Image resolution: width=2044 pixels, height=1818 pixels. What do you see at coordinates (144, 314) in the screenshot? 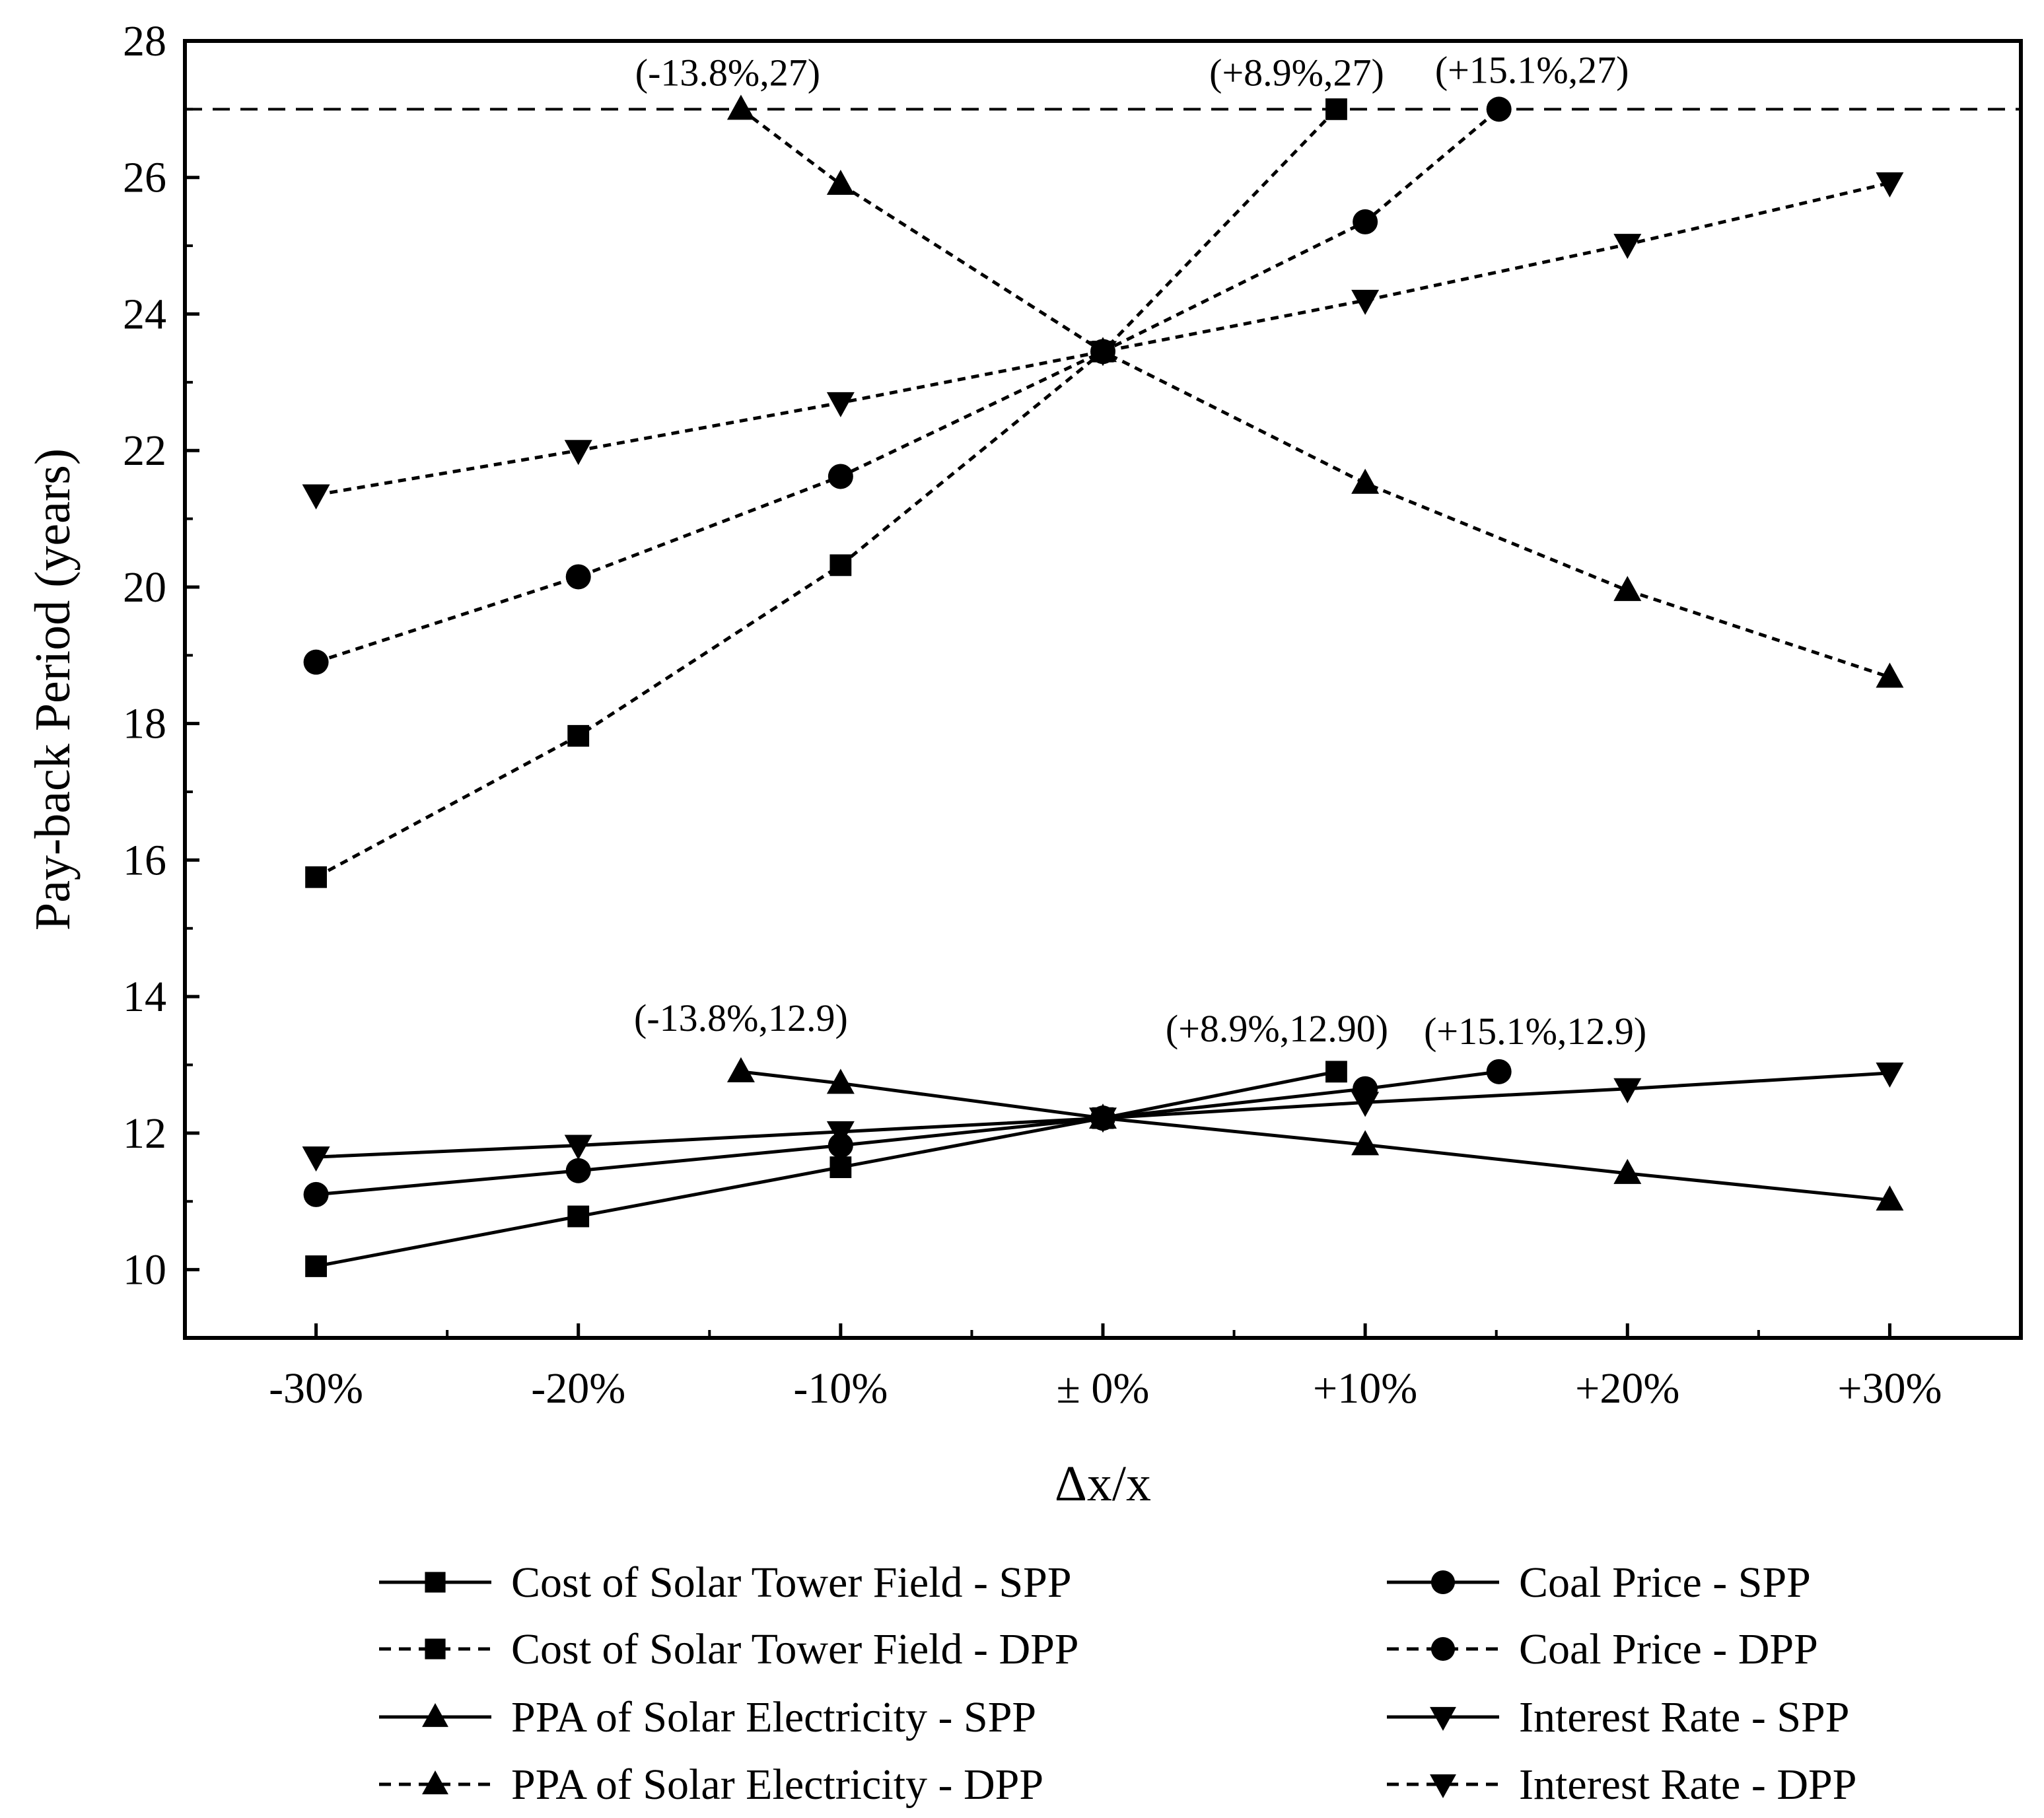
I see `y-tick-label: 24` at bounding box center [144, 314].